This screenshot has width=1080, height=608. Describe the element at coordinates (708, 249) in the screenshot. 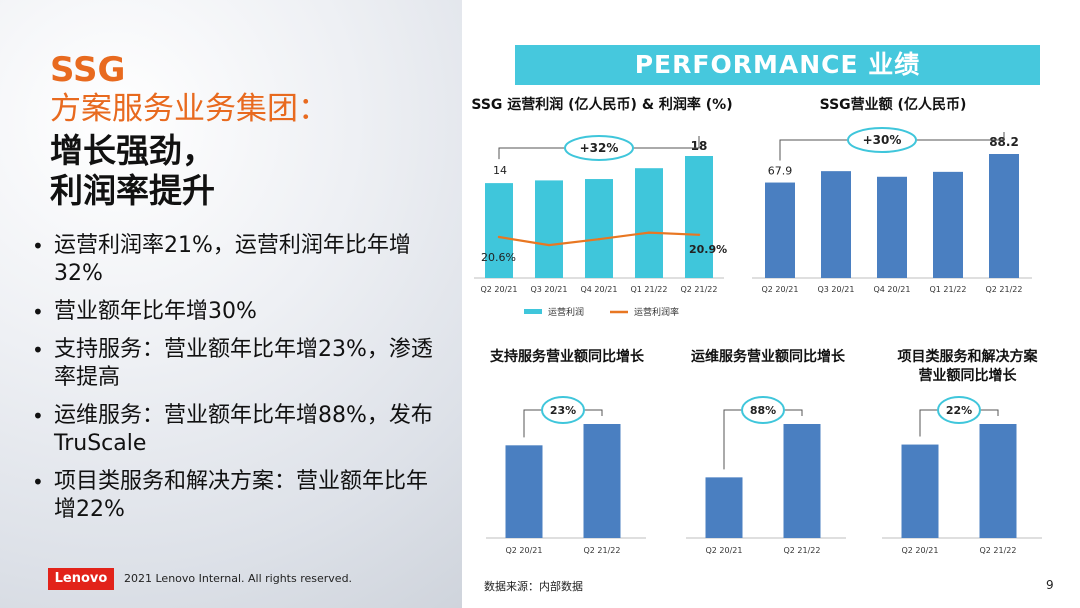

I see `data-label-last-margin: 20.9%` at that location.